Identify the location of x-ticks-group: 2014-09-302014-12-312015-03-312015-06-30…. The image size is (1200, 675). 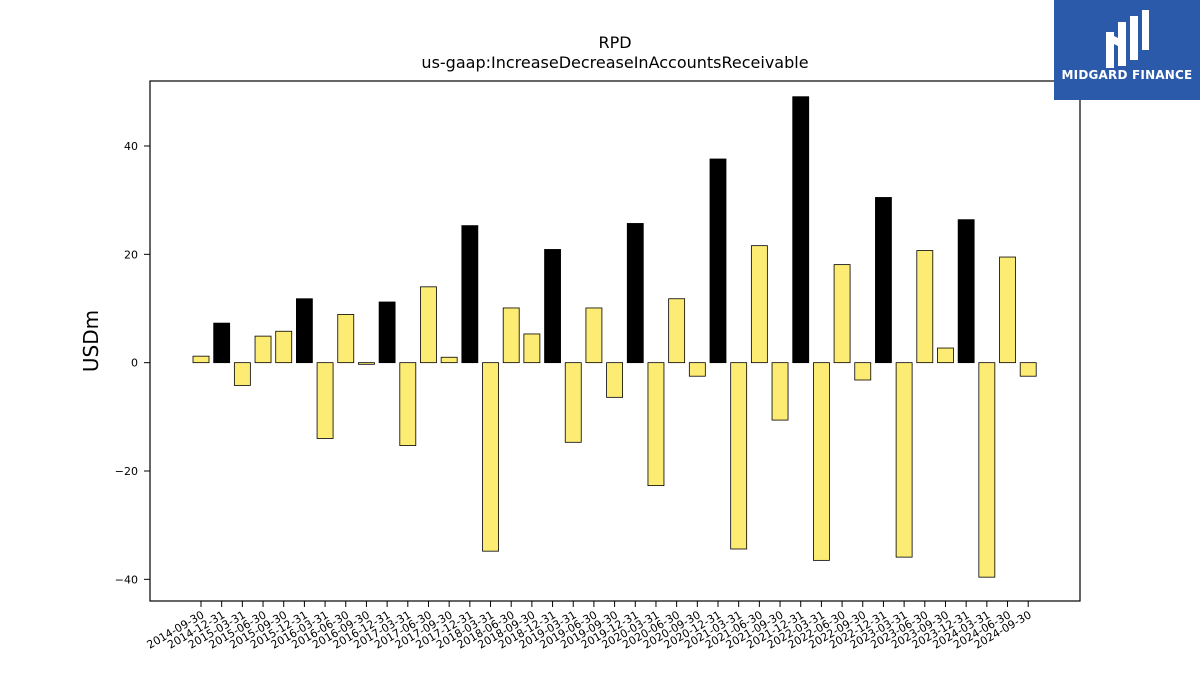
(589, 626).